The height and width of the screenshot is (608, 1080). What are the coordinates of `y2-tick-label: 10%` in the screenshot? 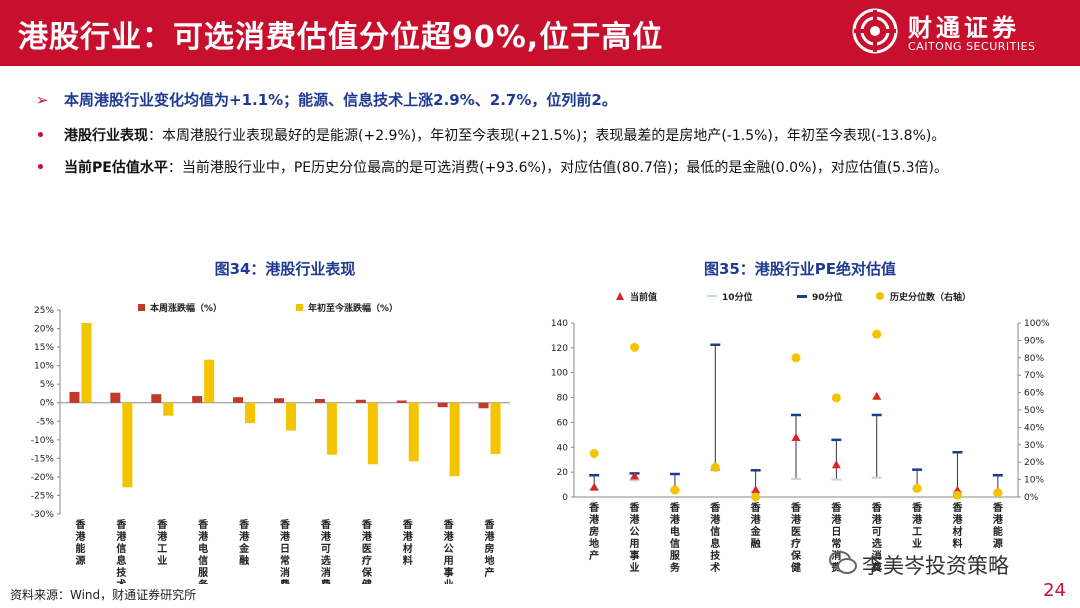 It's located at (1034, 481).